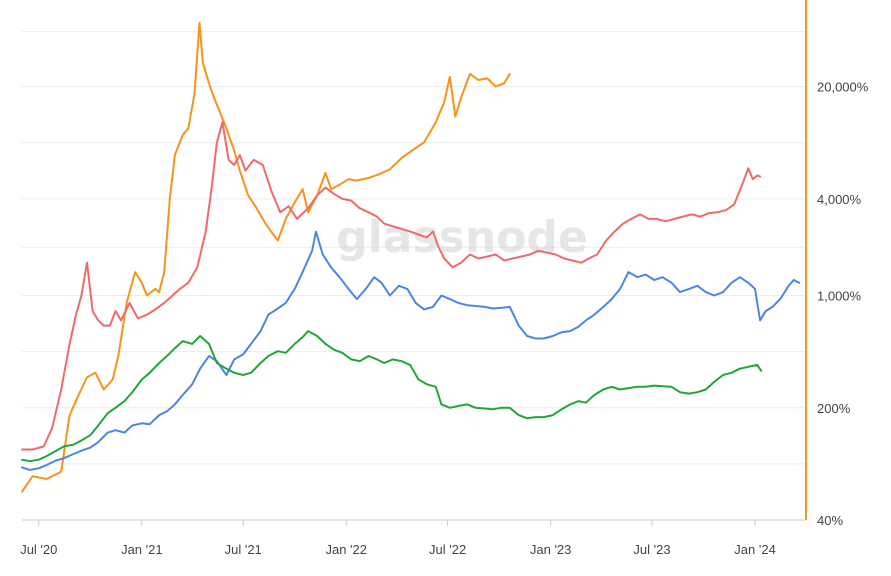 Image resolution: width=891 pixels, height=576 pixels. I want to click on x-tick-label: Jul '22, so click(447, 549).